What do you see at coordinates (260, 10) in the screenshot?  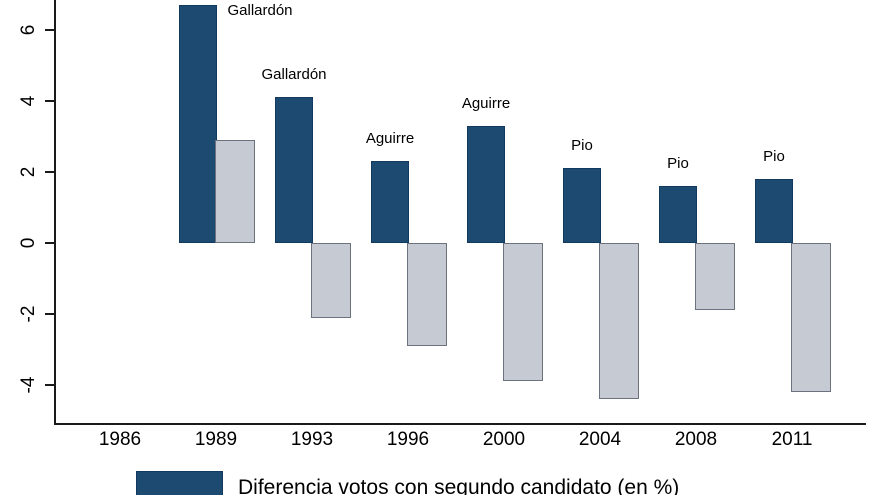 I see `candidate-label-1989: Gallardón` at bounding box center [260, 10].